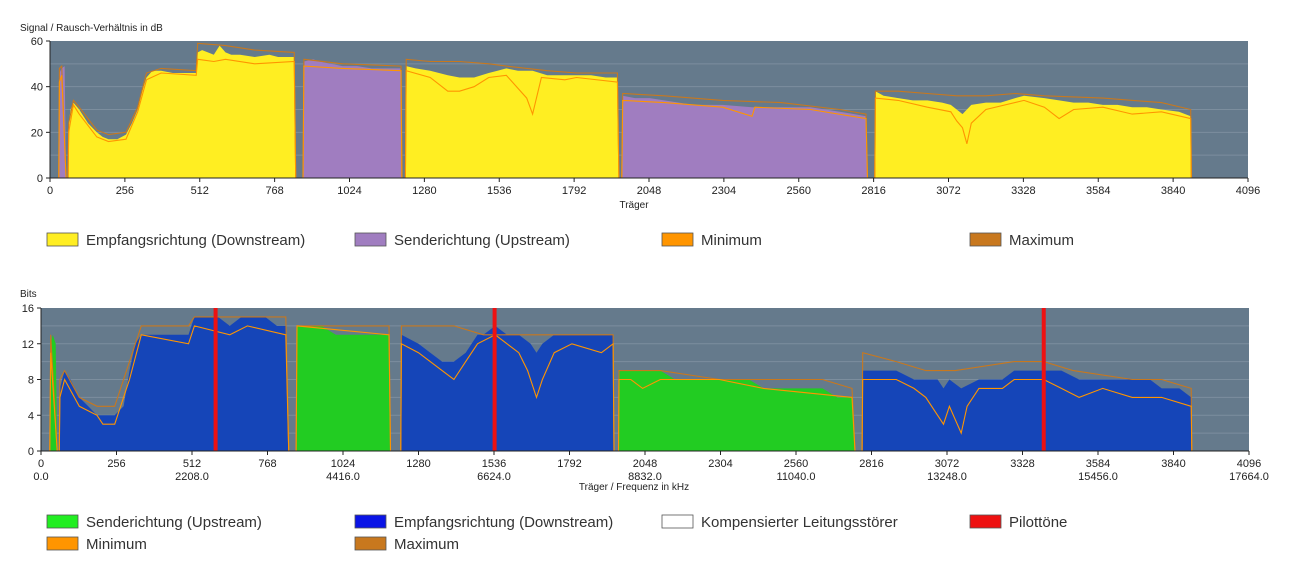  What do you see at coordinates (645, 477) in the screenshot?
I see `freq-tick-label: 8832.0` at bounding box center [645, 477].